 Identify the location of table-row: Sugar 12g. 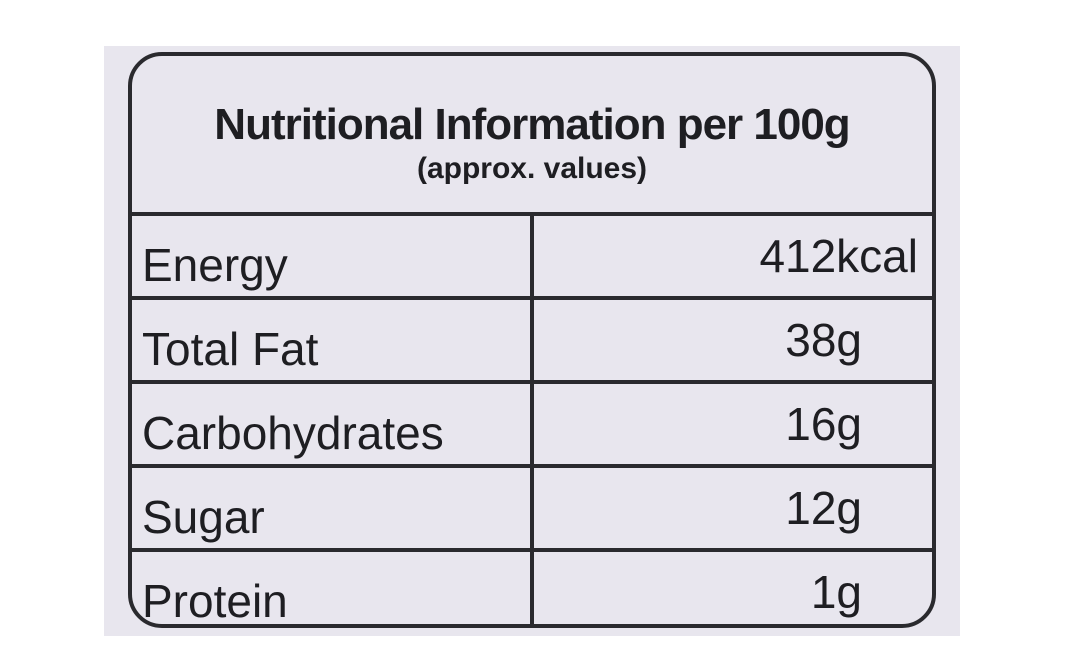
(532, 510).